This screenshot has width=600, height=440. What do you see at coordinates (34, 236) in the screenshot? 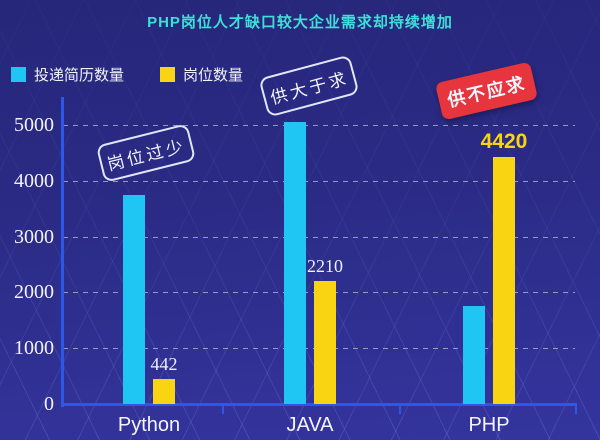
I see `y-axis-tick-label-3000: 3000` at bounding box center [34, 236].